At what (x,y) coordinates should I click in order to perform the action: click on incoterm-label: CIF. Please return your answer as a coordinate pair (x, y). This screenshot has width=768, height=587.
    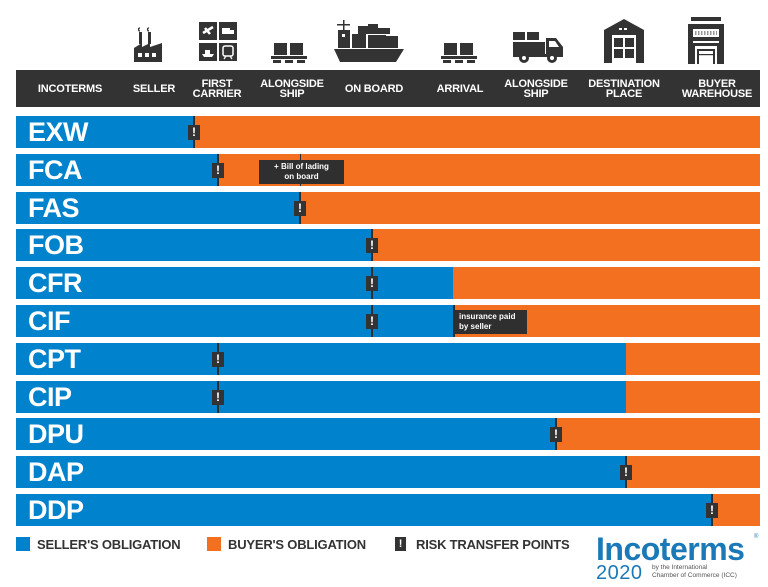
    Looking at the image, I should click on (49, 321).